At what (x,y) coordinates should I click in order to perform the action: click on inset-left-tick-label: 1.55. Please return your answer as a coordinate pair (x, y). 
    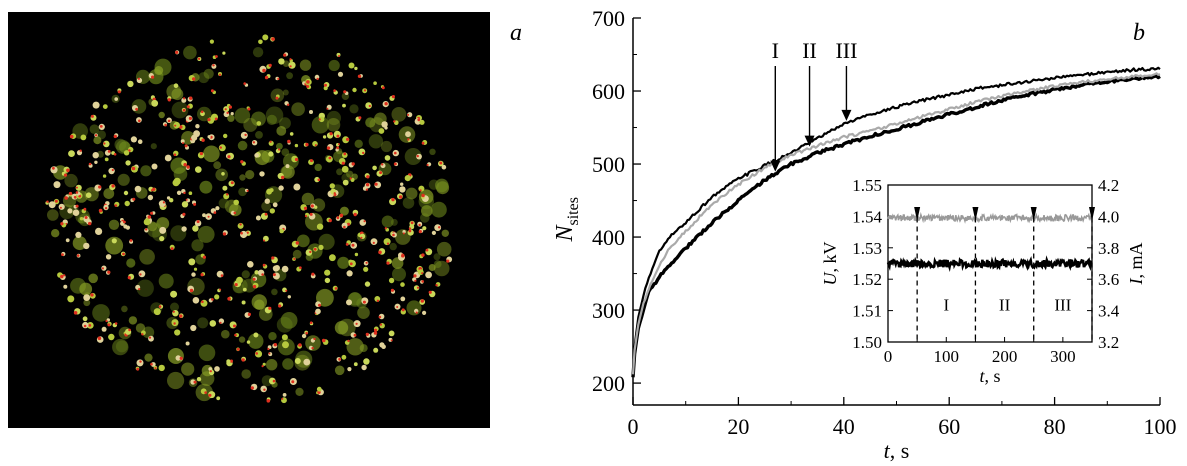
    Looking at the image, I should click on (867, 185).